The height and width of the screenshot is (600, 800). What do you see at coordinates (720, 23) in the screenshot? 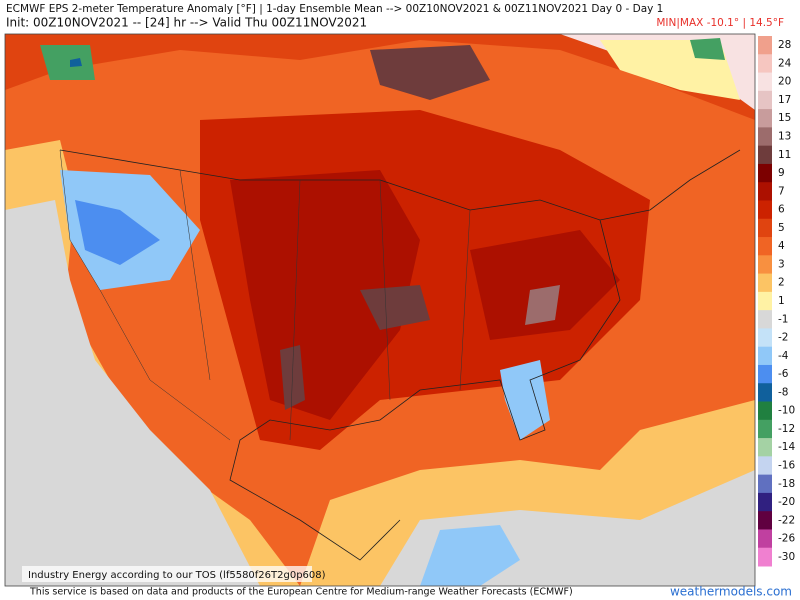
I see `min-max: MIN|MAX -10.1° | 14.5°F` at bounding box center [720, 23].